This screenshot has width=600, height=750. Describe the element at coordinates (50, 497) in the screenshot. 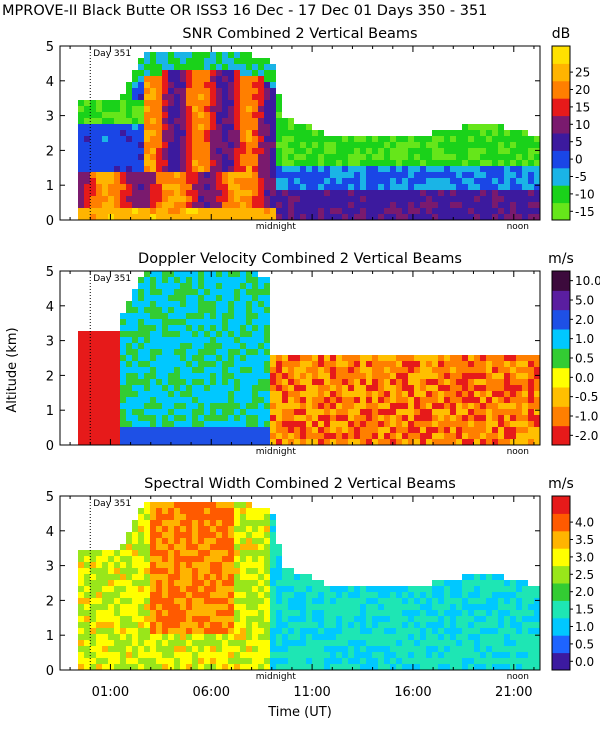

I see `y-tick-label: 5` at that location.